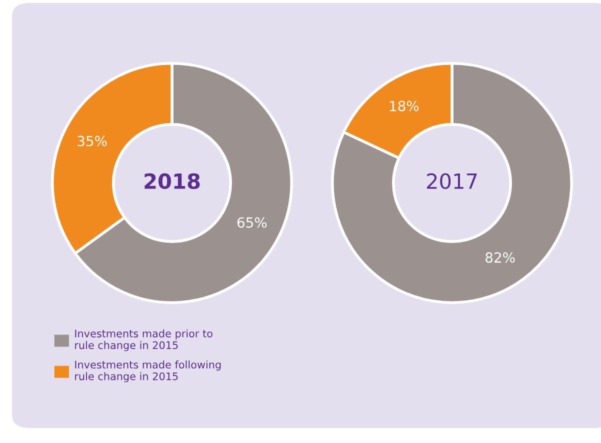 This screenshot has height=443, width=601. I want to click on text: 2018, so click(172, 181).